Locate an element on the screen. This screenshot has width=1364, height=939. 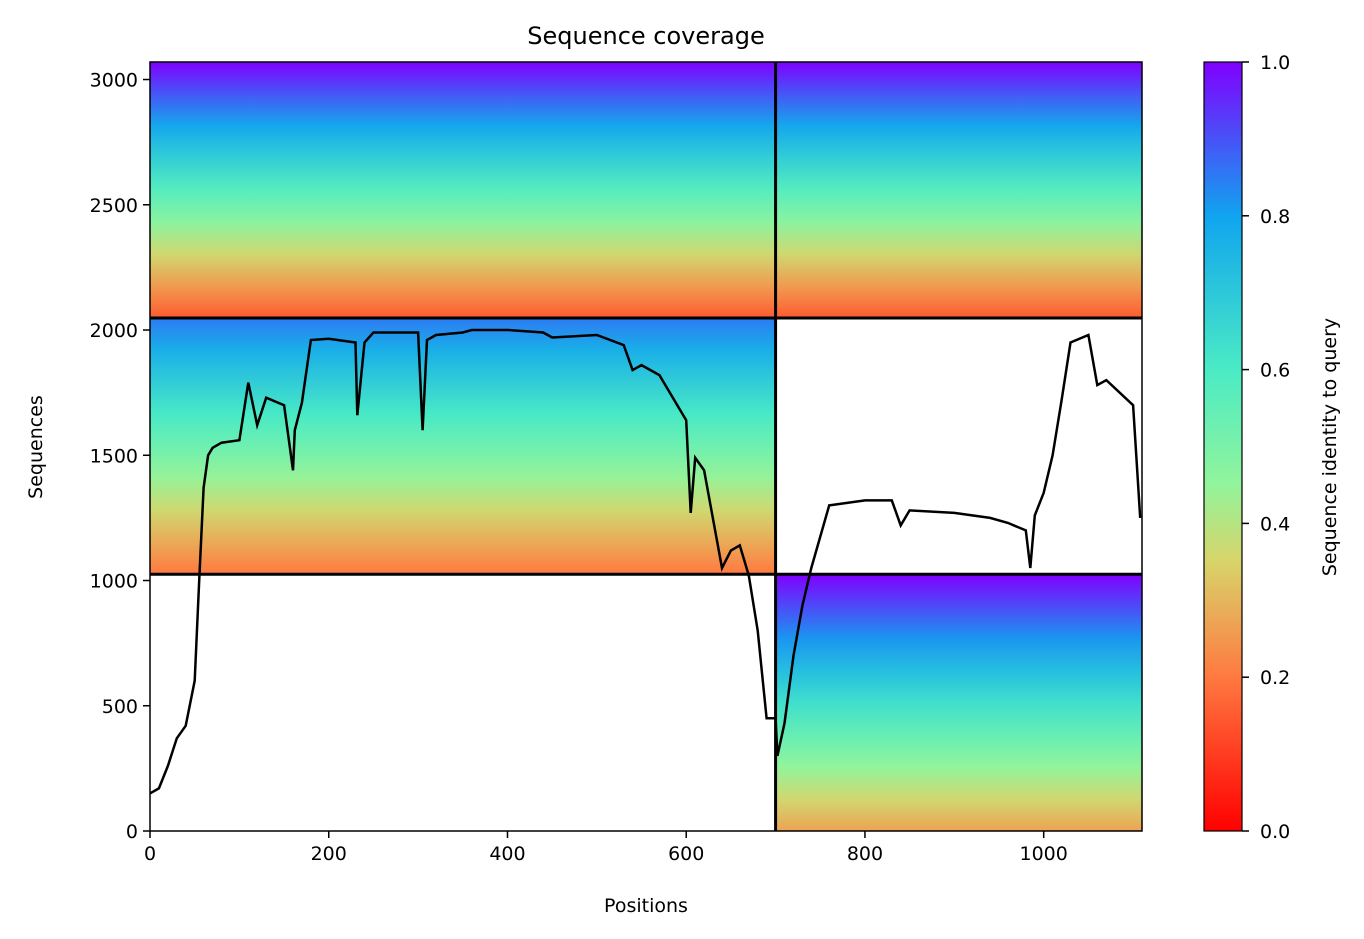
x-tick-label: 400 is located at coordinates (507, 854).